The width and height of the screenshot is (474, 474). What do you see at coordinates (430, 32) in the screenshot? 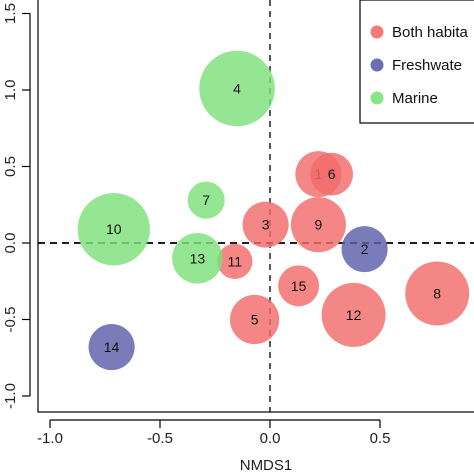
I see `legend-label: Both habita` at bounding box center [430, 32].